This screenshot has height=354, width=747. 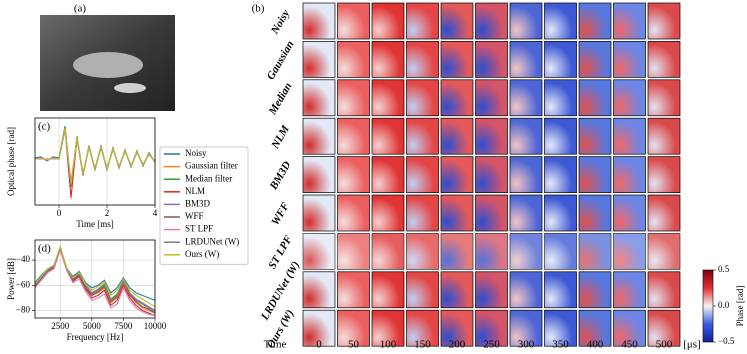 I want to click on x-axis-label: Frequency [Hz], so click(x=95, y=337).